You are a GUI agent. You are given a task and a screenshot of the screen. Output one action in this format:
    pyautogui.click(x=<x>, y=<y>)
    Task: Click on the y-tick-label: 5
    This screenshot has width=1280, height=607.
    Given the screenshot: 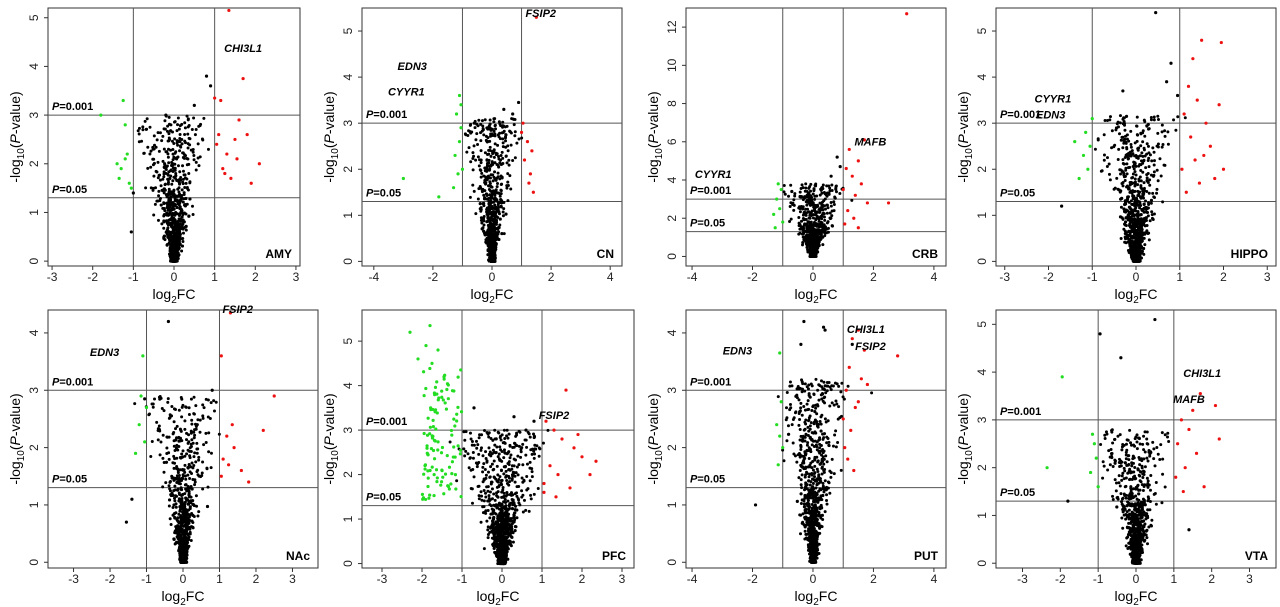 What is the action you would take?
    pyautogui.click(x=34, y=17)
    